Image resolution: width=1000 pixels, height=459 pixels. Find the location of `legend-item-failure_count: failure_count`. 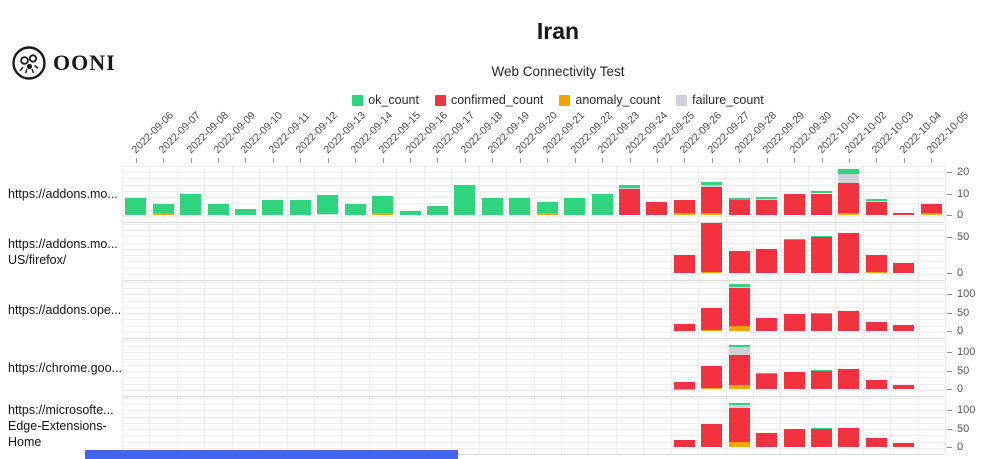

legend-item-failure_count: failure_count is located at coordinates (720, 100).